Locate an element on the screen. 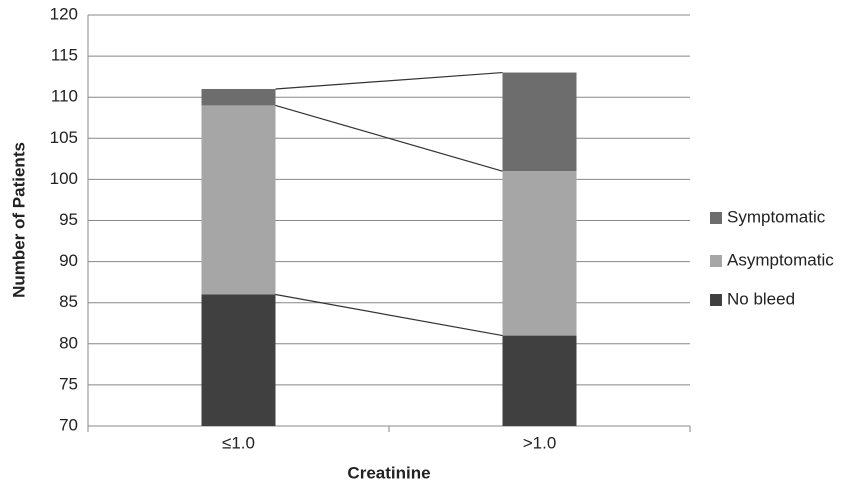  y-axis-title: Number of Patients is located at coordinates (18, 220).